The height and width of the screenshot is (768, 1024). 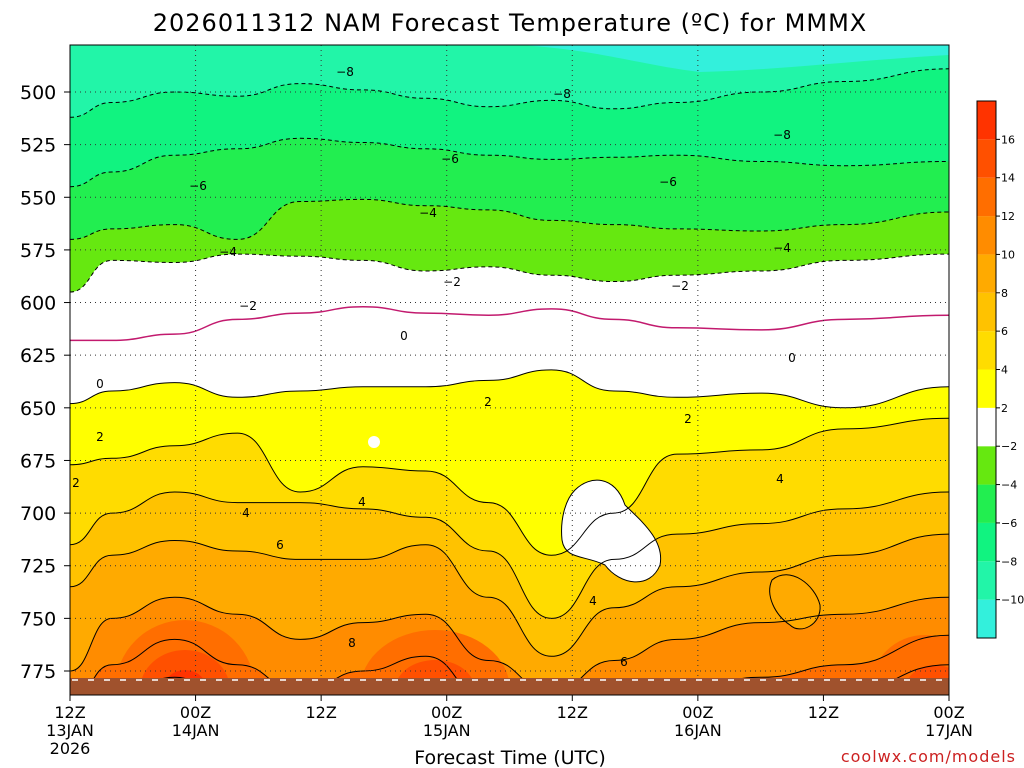 I want to click on y-tick-label-725: 725, so click(x=38, y=567).